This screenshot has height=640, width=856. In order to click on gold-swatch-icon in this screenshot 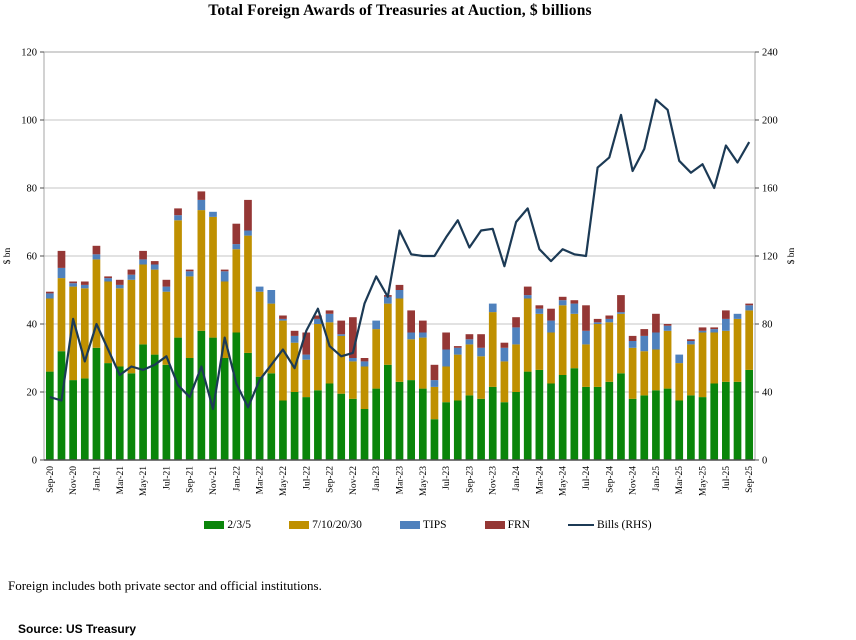, I will do `click(299, 525)`.